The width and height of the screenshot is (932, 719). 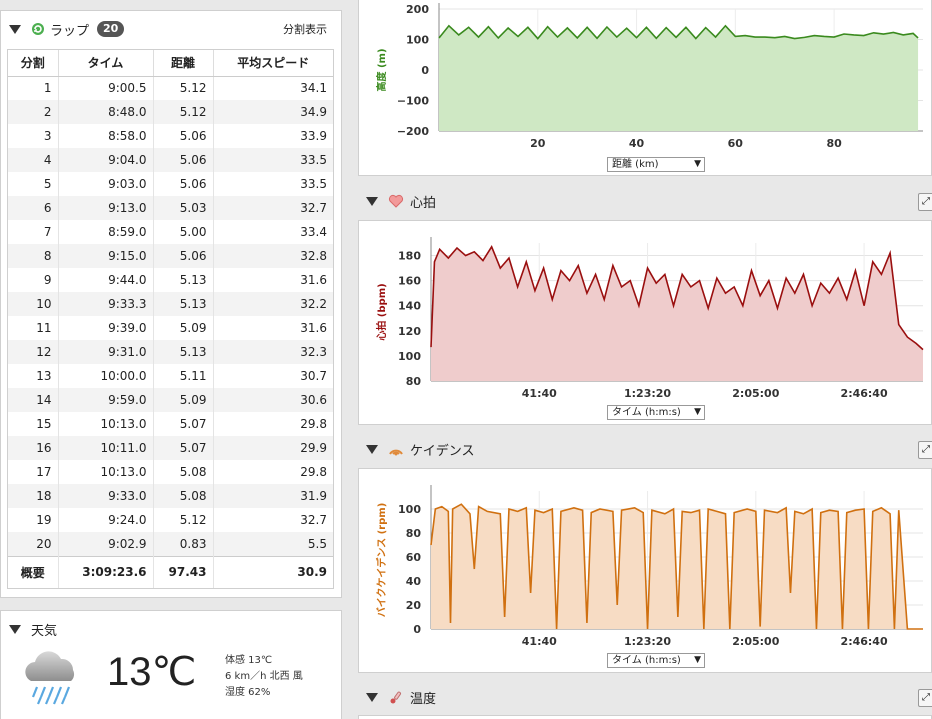 I want to click on lap-summary-cell: 30.9, so click(x=273, y=571).